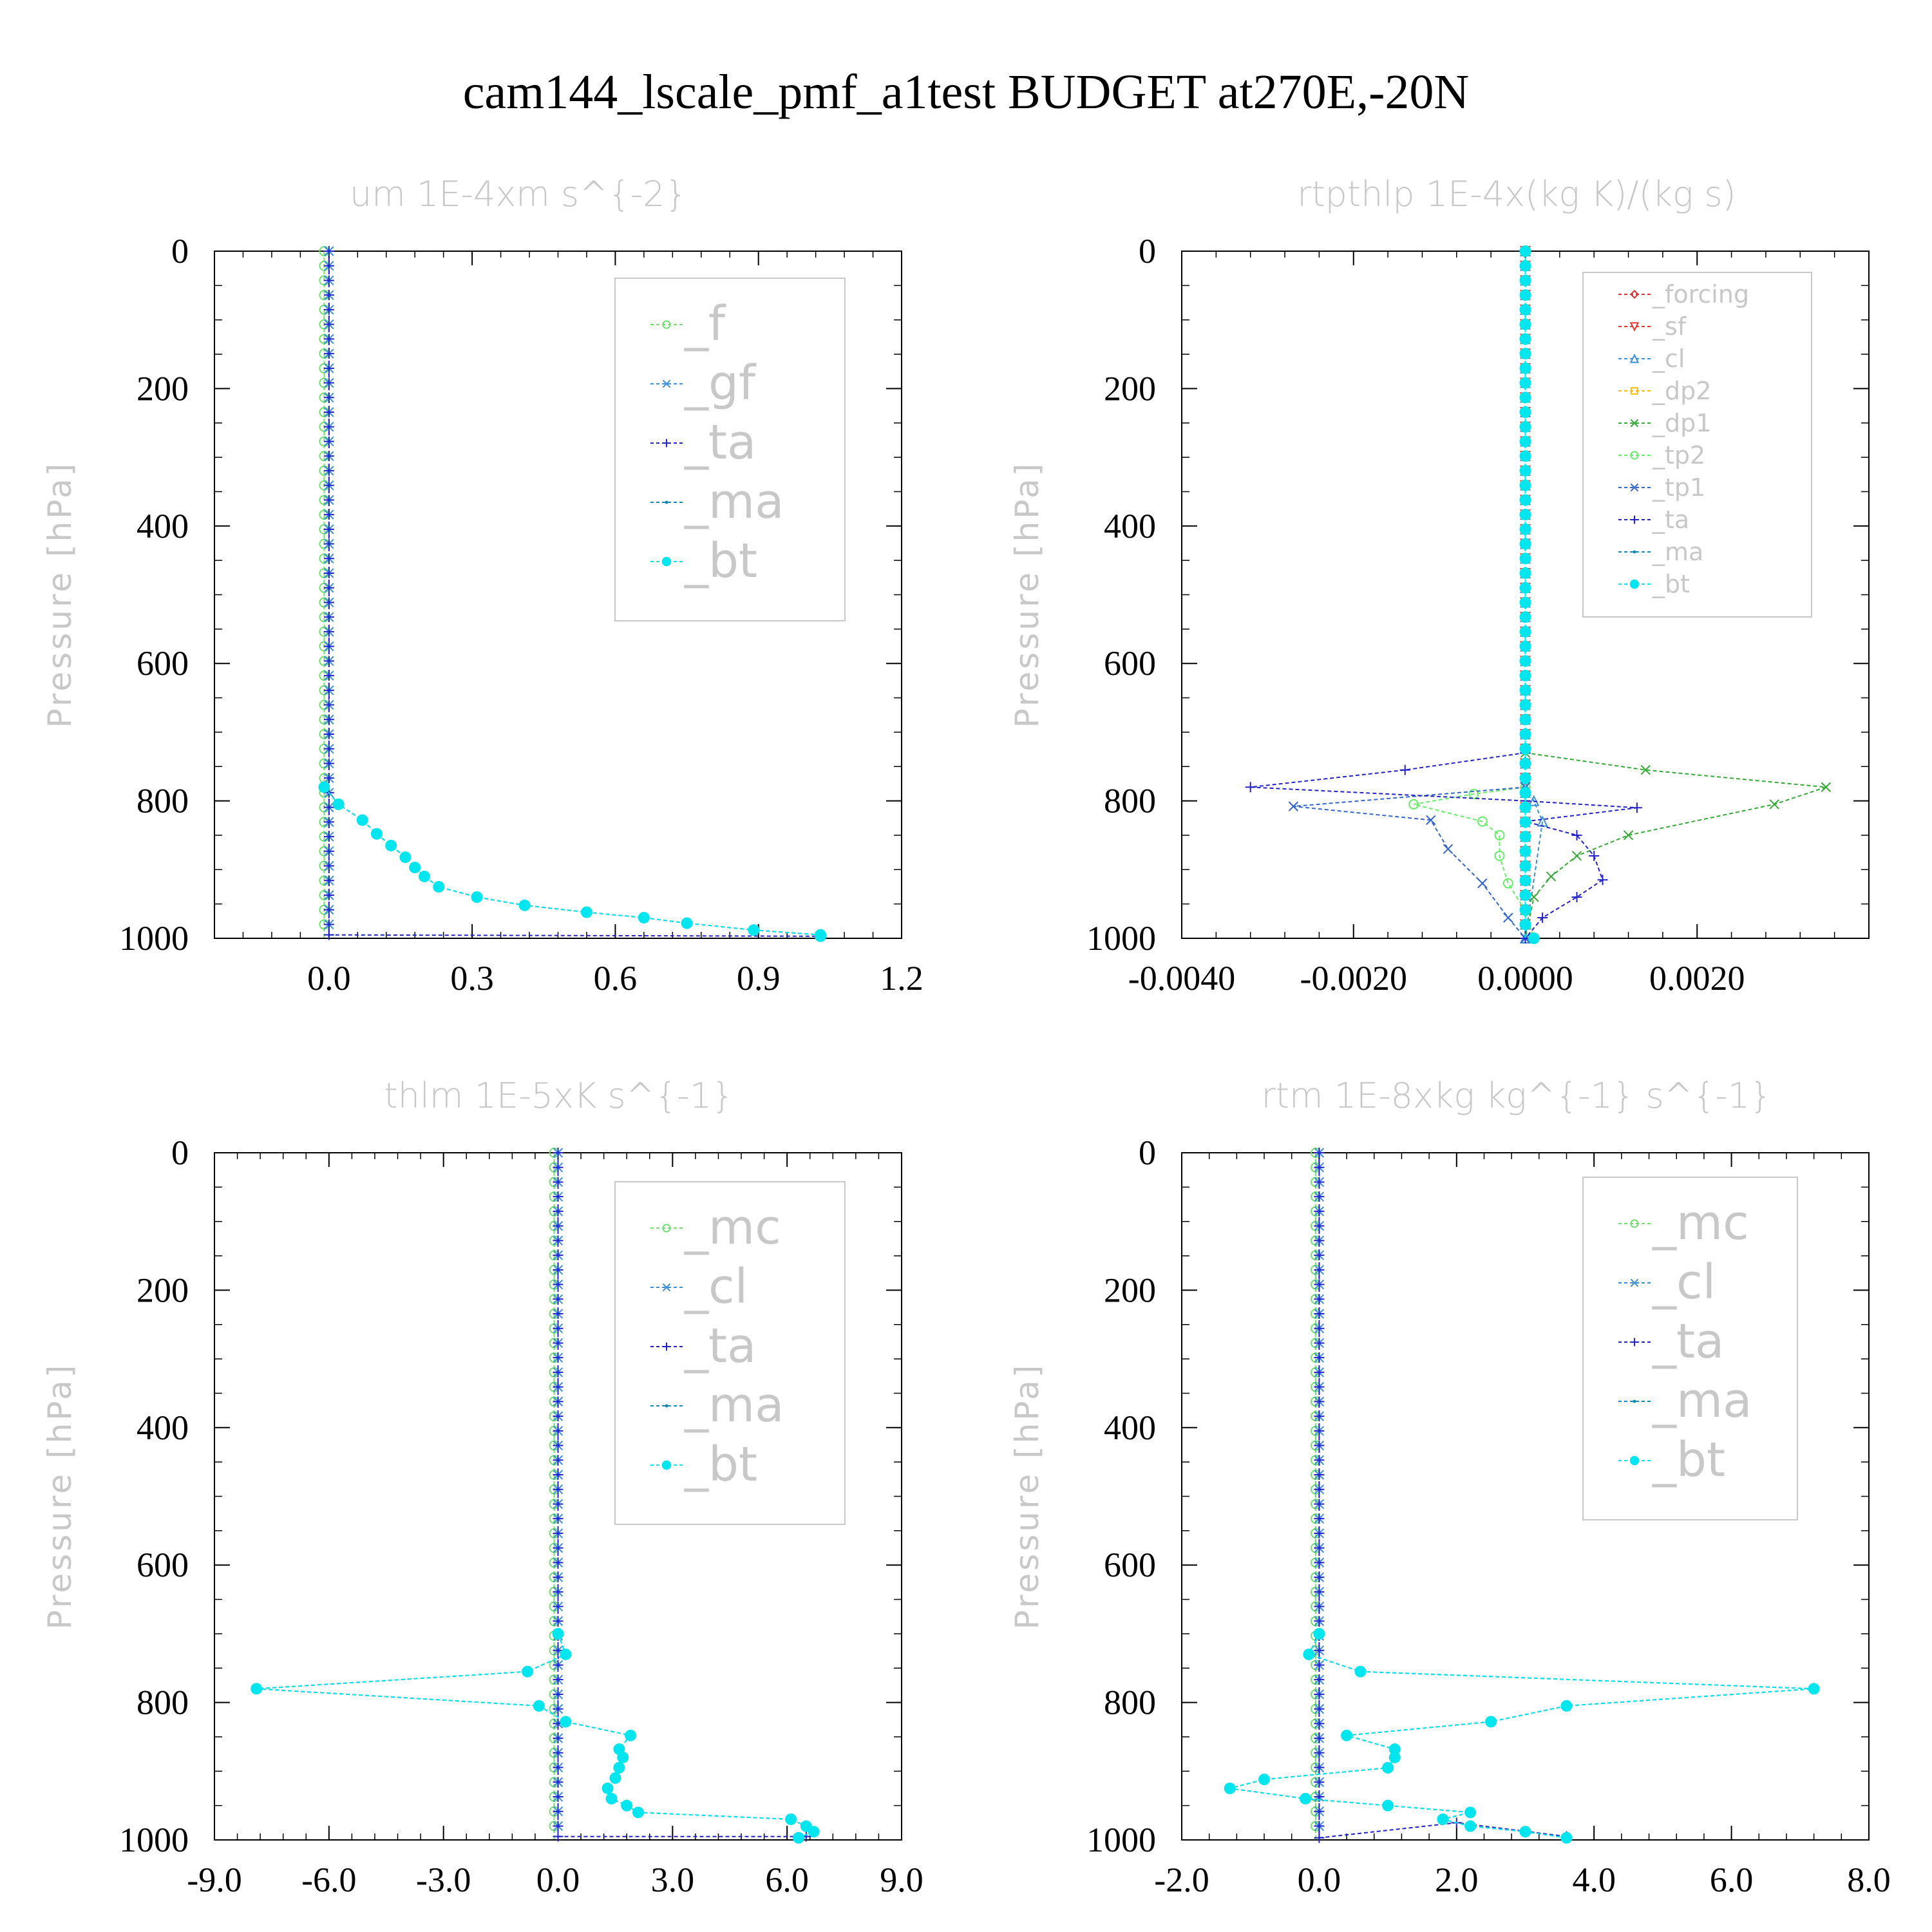 The width and height of the screenshot is (1932, 1932). Describe the element at coordinates (1669, 326) in the screenshot. I see `legend-label: _sf` at that location.